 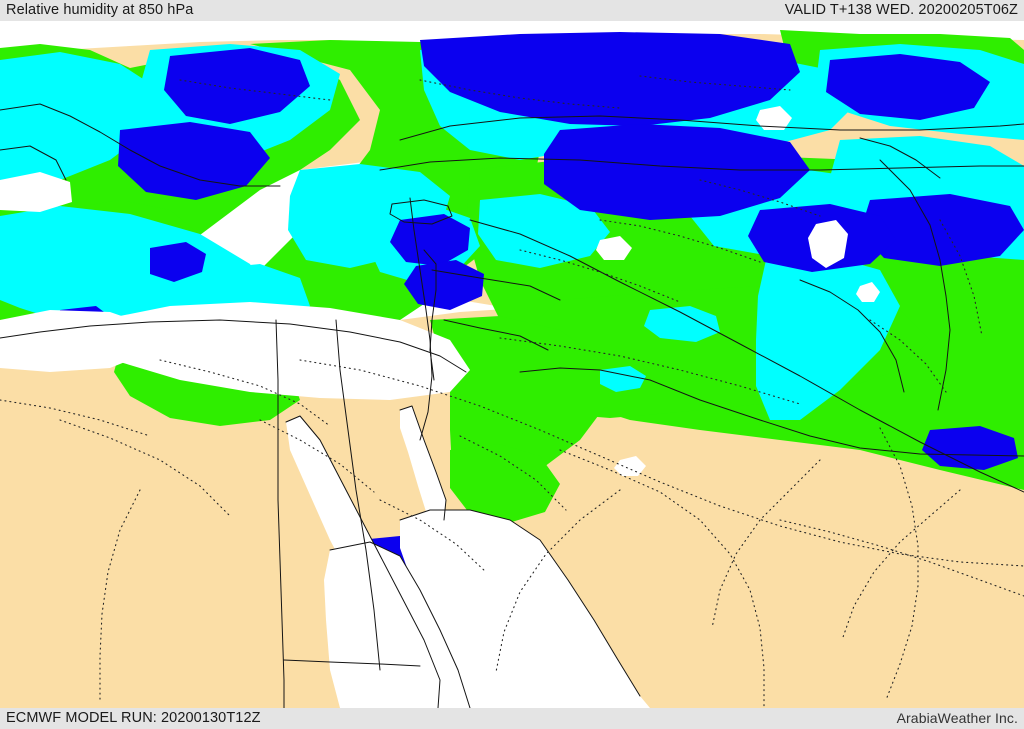 I want to click on provider-label: ArabiaWeather Inc., so click(x=957, y=718).